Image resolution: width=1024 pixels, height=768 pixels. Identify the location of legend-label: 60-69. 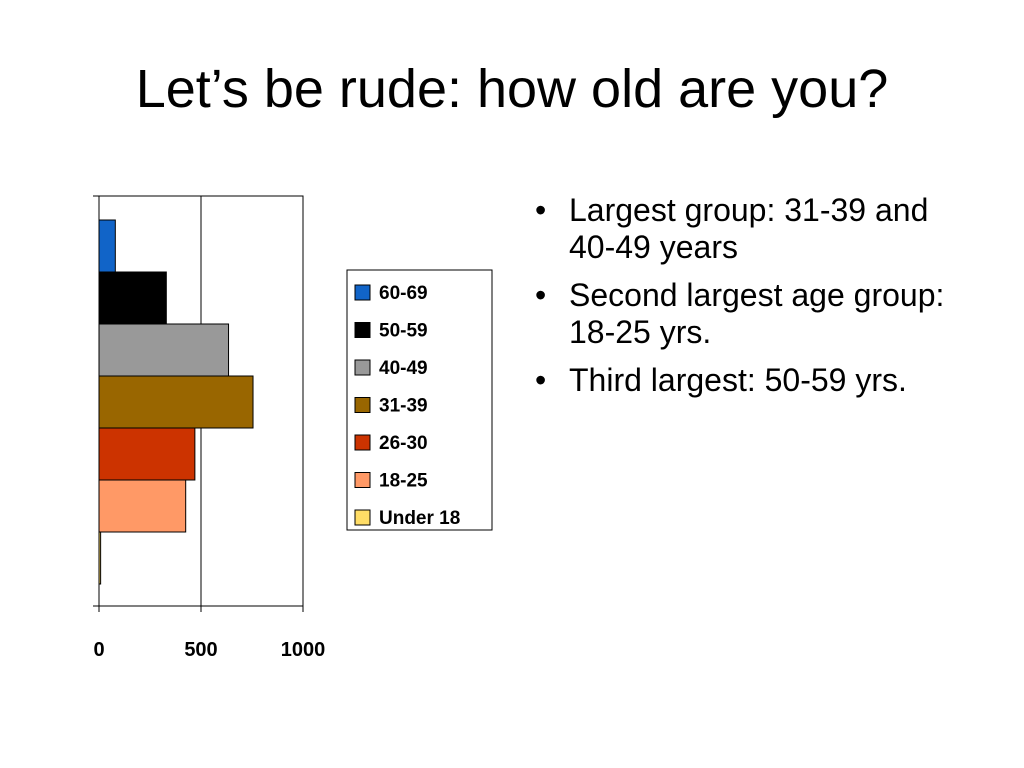
(403, 293).